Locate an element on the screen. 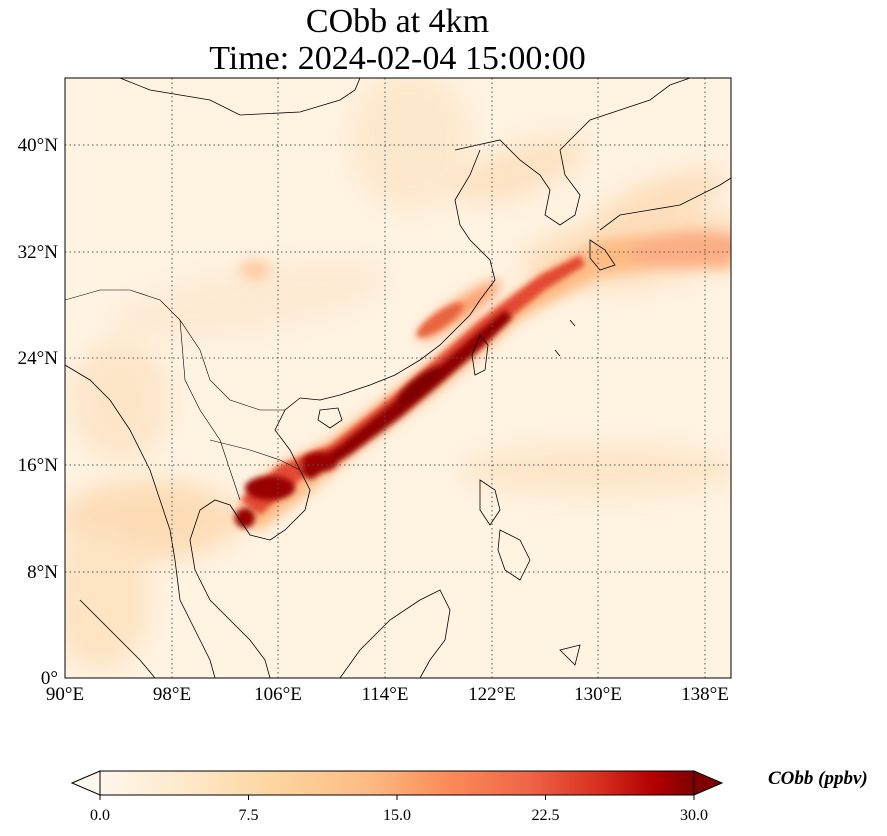  lon-tick: 138°E is located at coordinates (705, 694).